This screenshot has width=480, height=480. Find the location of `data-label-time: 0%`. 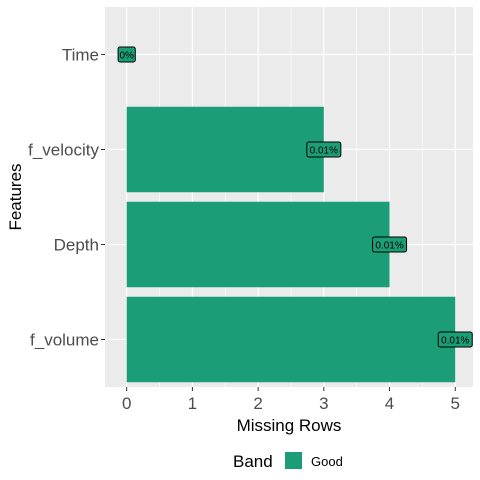

data-label-time: 0% is located at coordinates (126, 54).